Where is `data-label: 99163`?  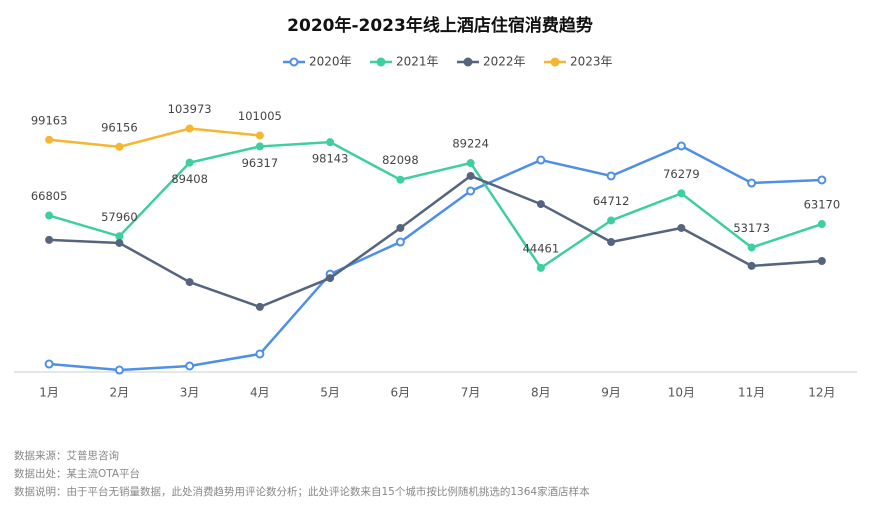
data-label: 99163 is located at coordinates (49, 120).